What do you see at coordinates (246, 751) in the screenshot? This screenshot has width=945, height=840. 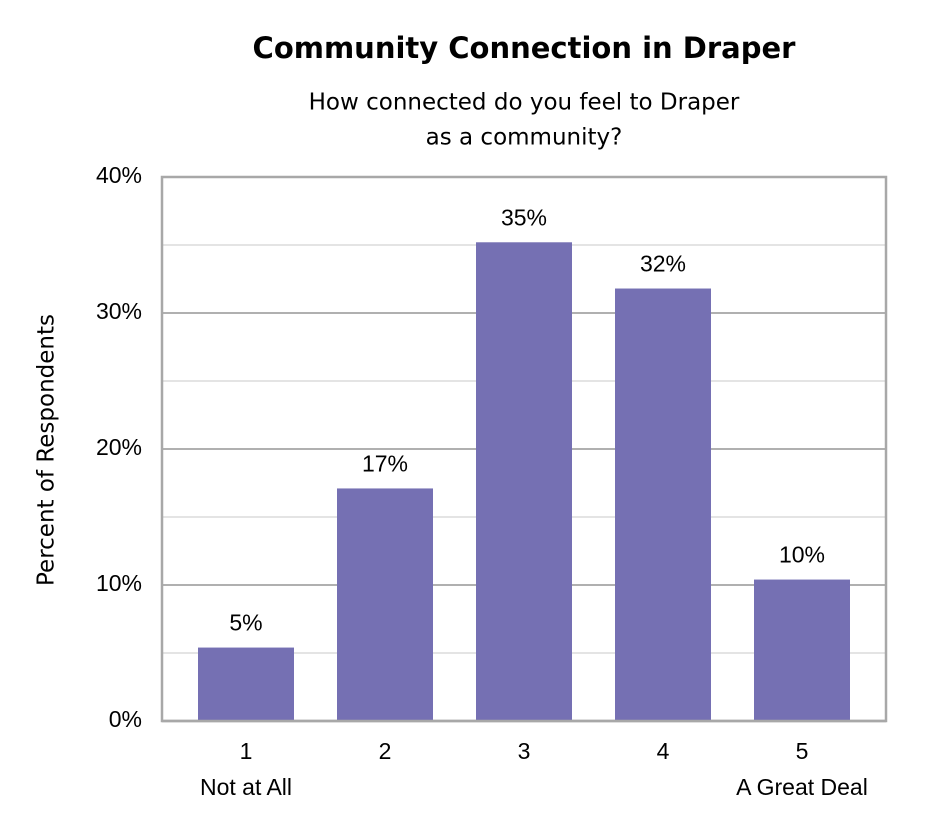 I see `x-tick-label: 1` at bounding box center [246, 751].